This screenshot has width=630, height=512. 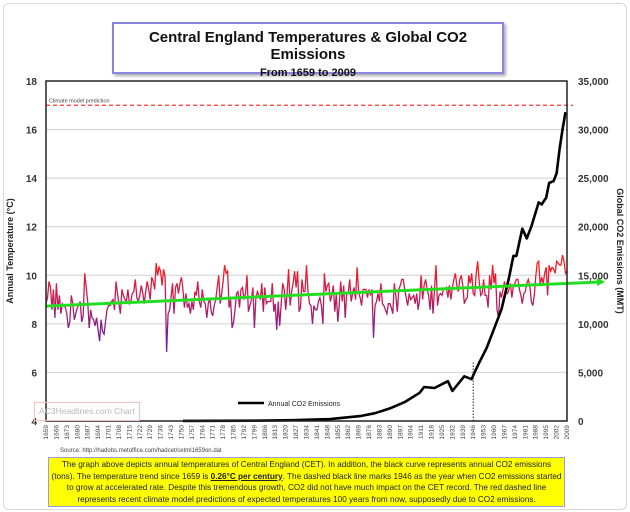 What do you see at coordinates (46, 432) in the screenshot?
I see `x-tick-label: 1659` at bounding box center [46, 432].